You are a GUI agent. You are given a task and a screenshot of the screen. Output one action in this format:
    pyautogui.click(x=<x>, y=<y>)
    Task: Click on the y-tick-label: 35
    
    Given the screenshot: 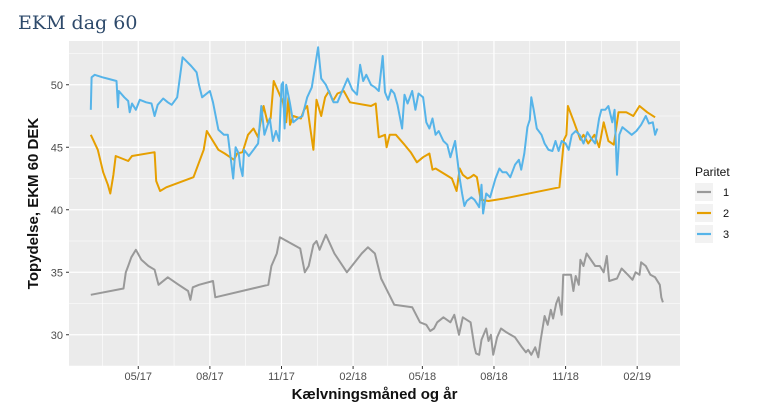 What is the action you would take?
    pyautogui.click(x=57, y=273)
    